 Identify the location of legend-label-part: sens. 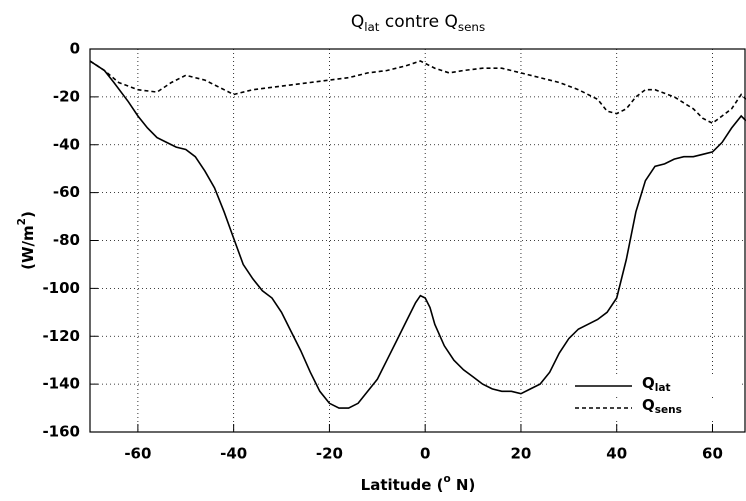
(668, 410).